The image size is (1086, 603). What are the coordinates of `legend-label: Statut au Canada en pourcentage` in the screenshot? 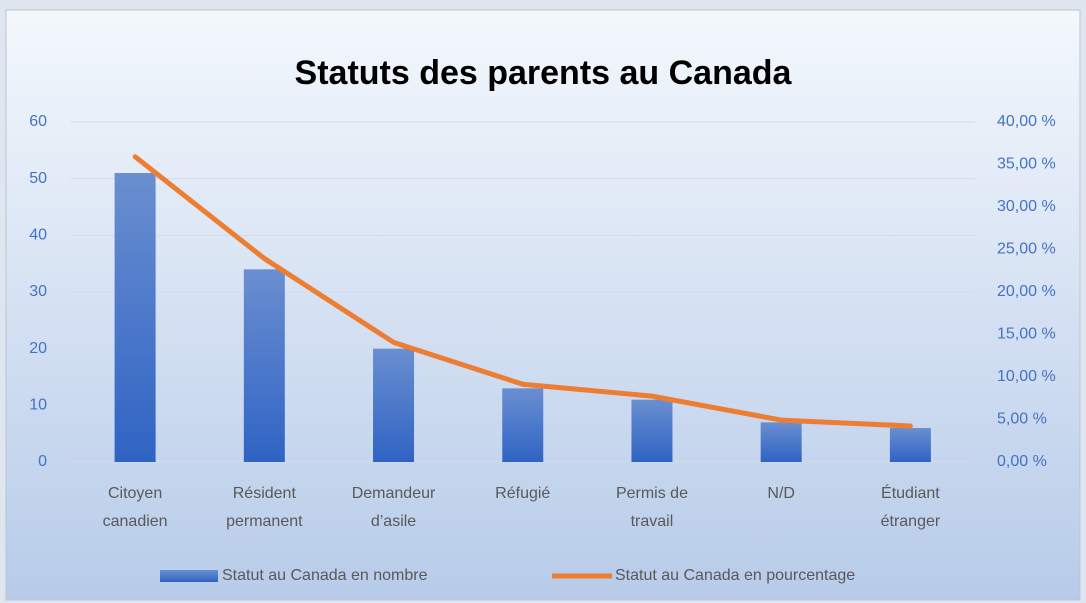 It's located at (735, 575).